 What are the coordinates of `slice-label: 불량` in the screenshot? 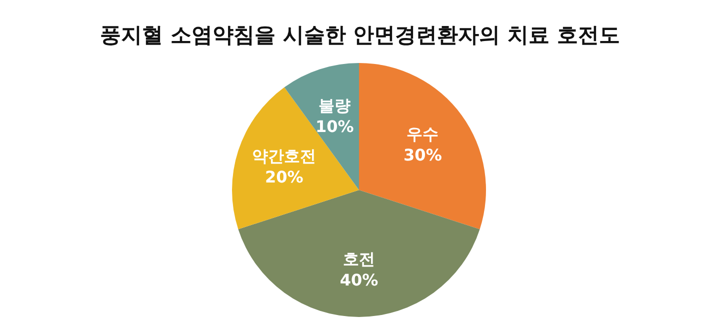 It's located at (334, 106).